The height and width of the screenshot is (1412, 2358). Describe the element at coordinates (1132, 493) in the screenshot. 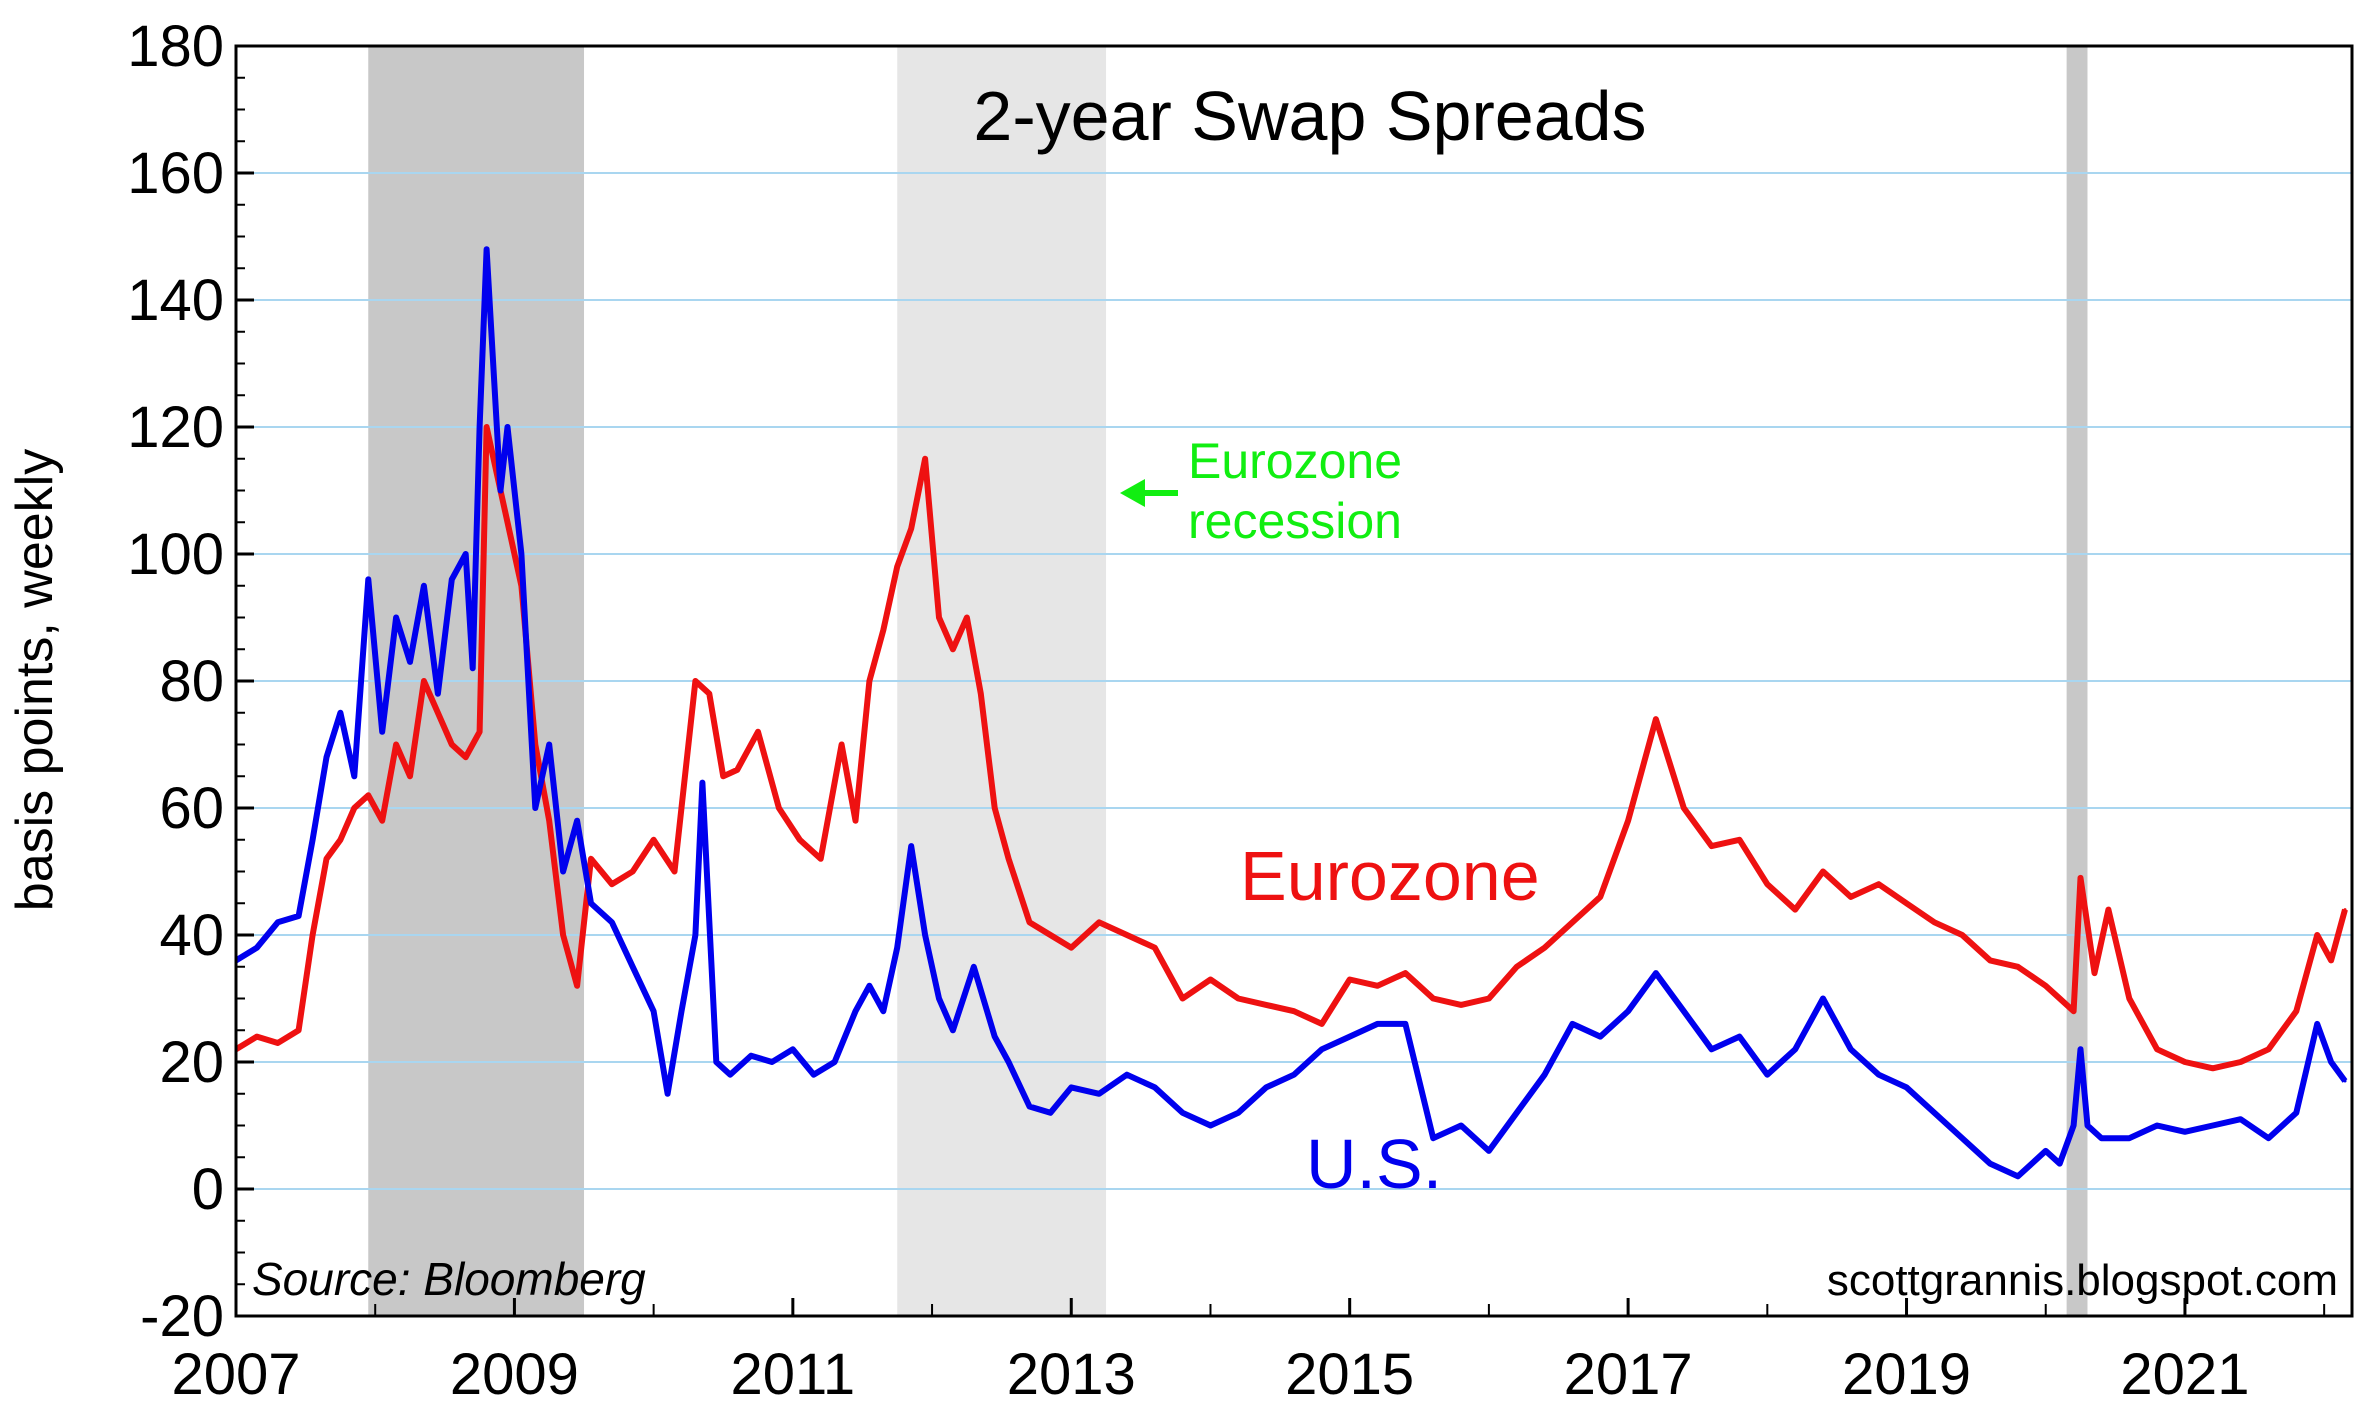

I see `left-arrow-icon` at that location.